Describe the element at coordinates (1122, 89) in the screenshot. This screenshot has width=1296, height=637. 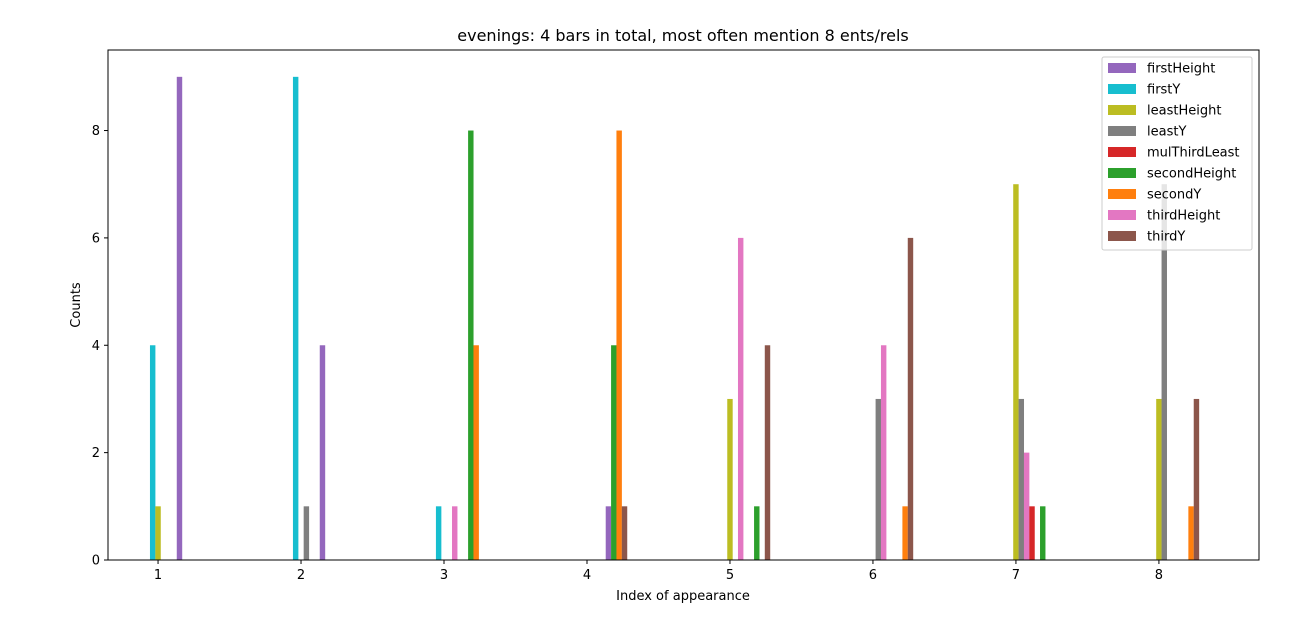
I see `legend-swatch-firstY` at that location.